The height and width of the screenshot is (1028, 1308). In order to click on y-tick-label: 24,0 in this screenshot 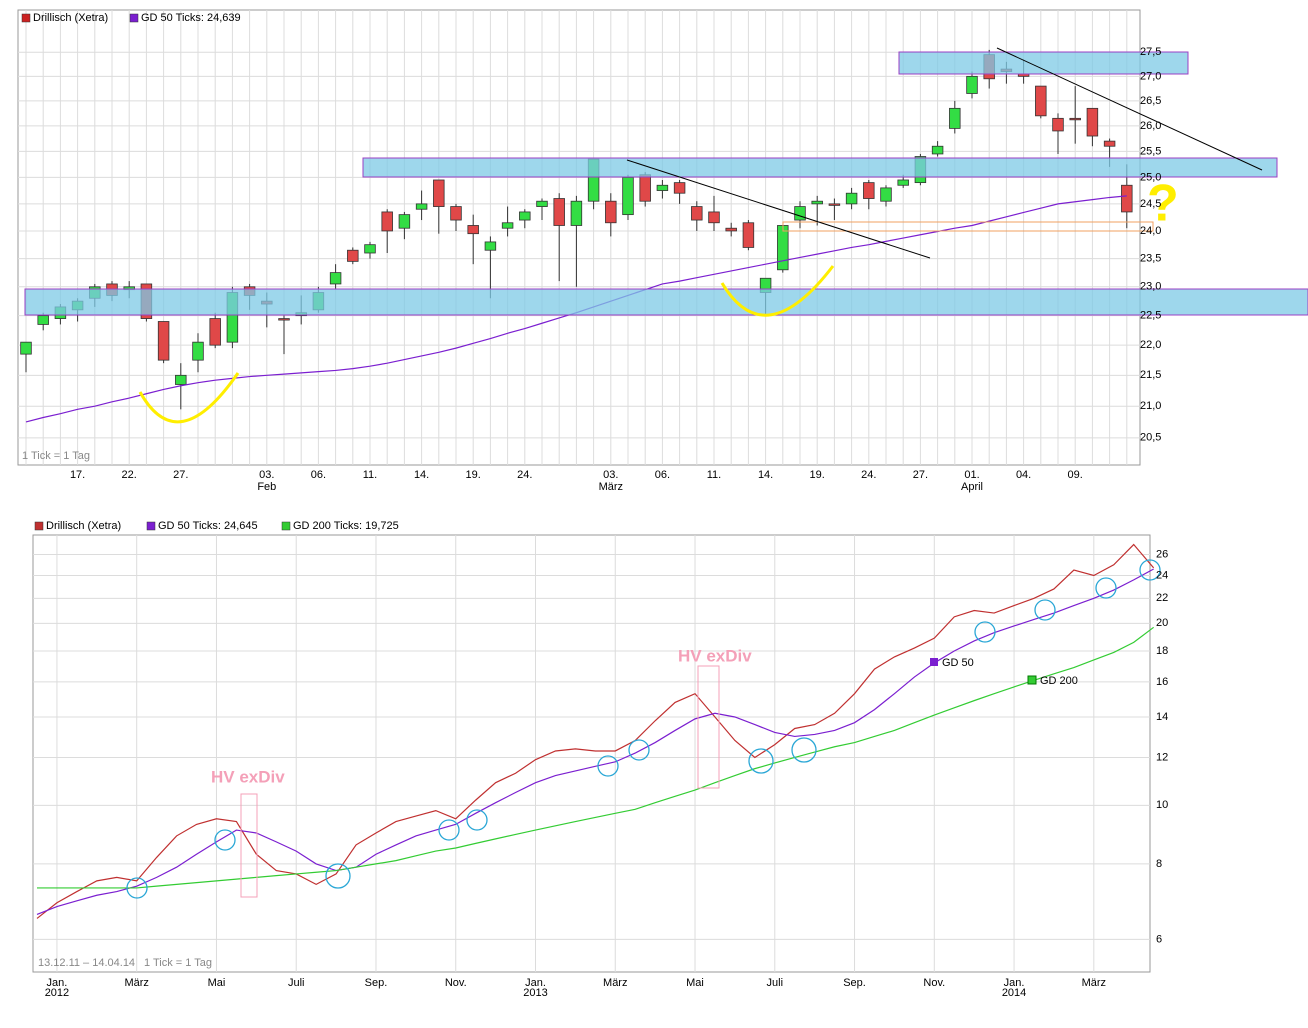, I will do `click(1150, 231)`.